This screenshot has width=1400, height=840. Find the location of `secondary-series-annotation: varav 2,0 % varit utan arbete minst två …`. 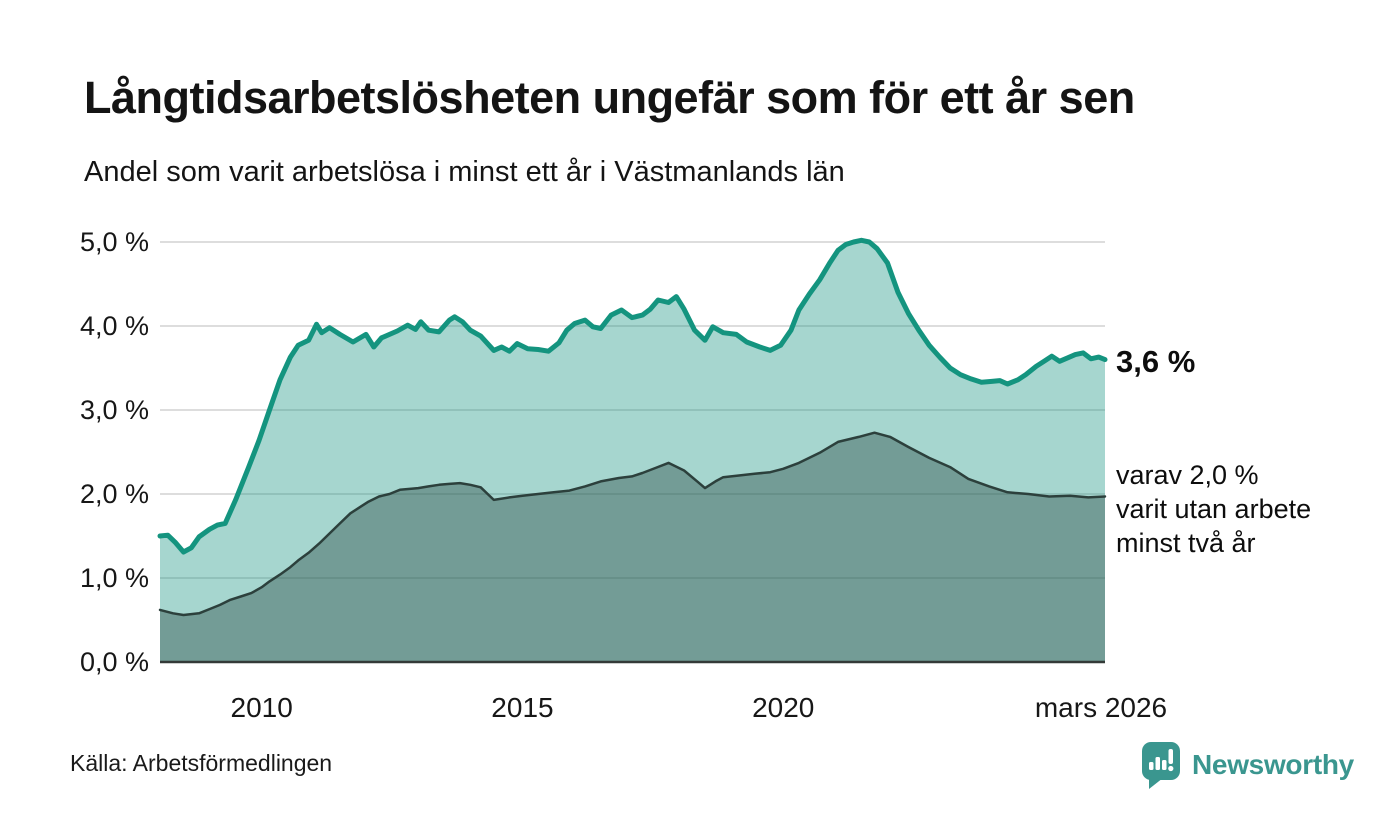

secondary-series-annotation: varav 2,0 % varit utan arbete minst två … is located at coordinates (1213, 509).